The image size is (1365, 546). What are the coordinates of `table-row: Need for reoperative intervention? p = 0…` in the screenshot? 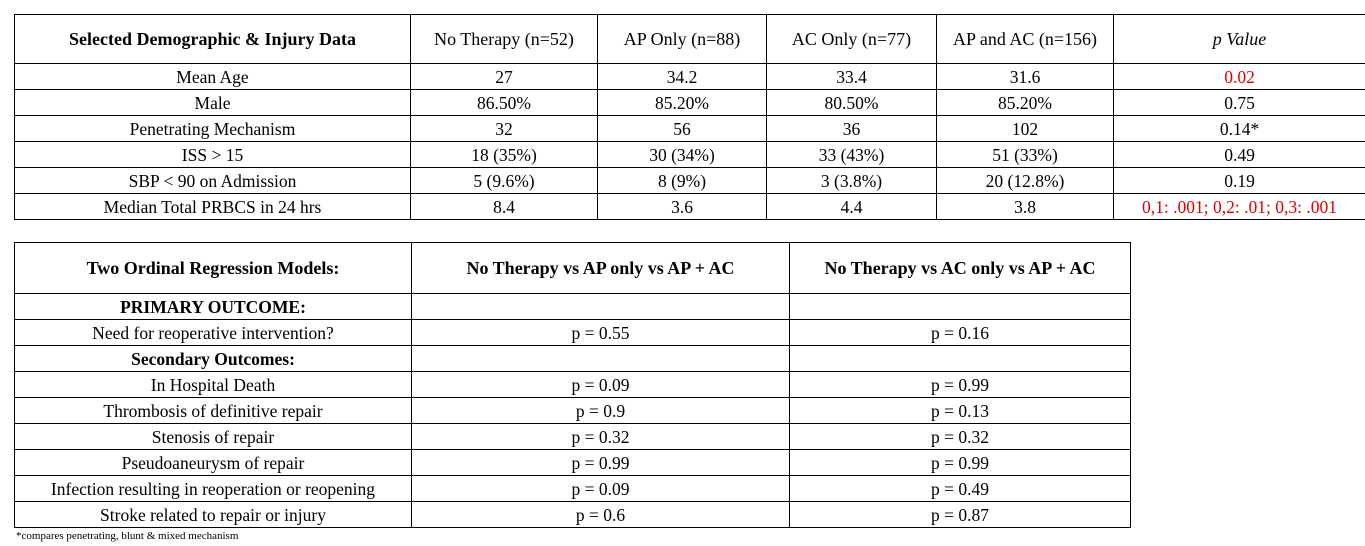 It's located at (572, 332).